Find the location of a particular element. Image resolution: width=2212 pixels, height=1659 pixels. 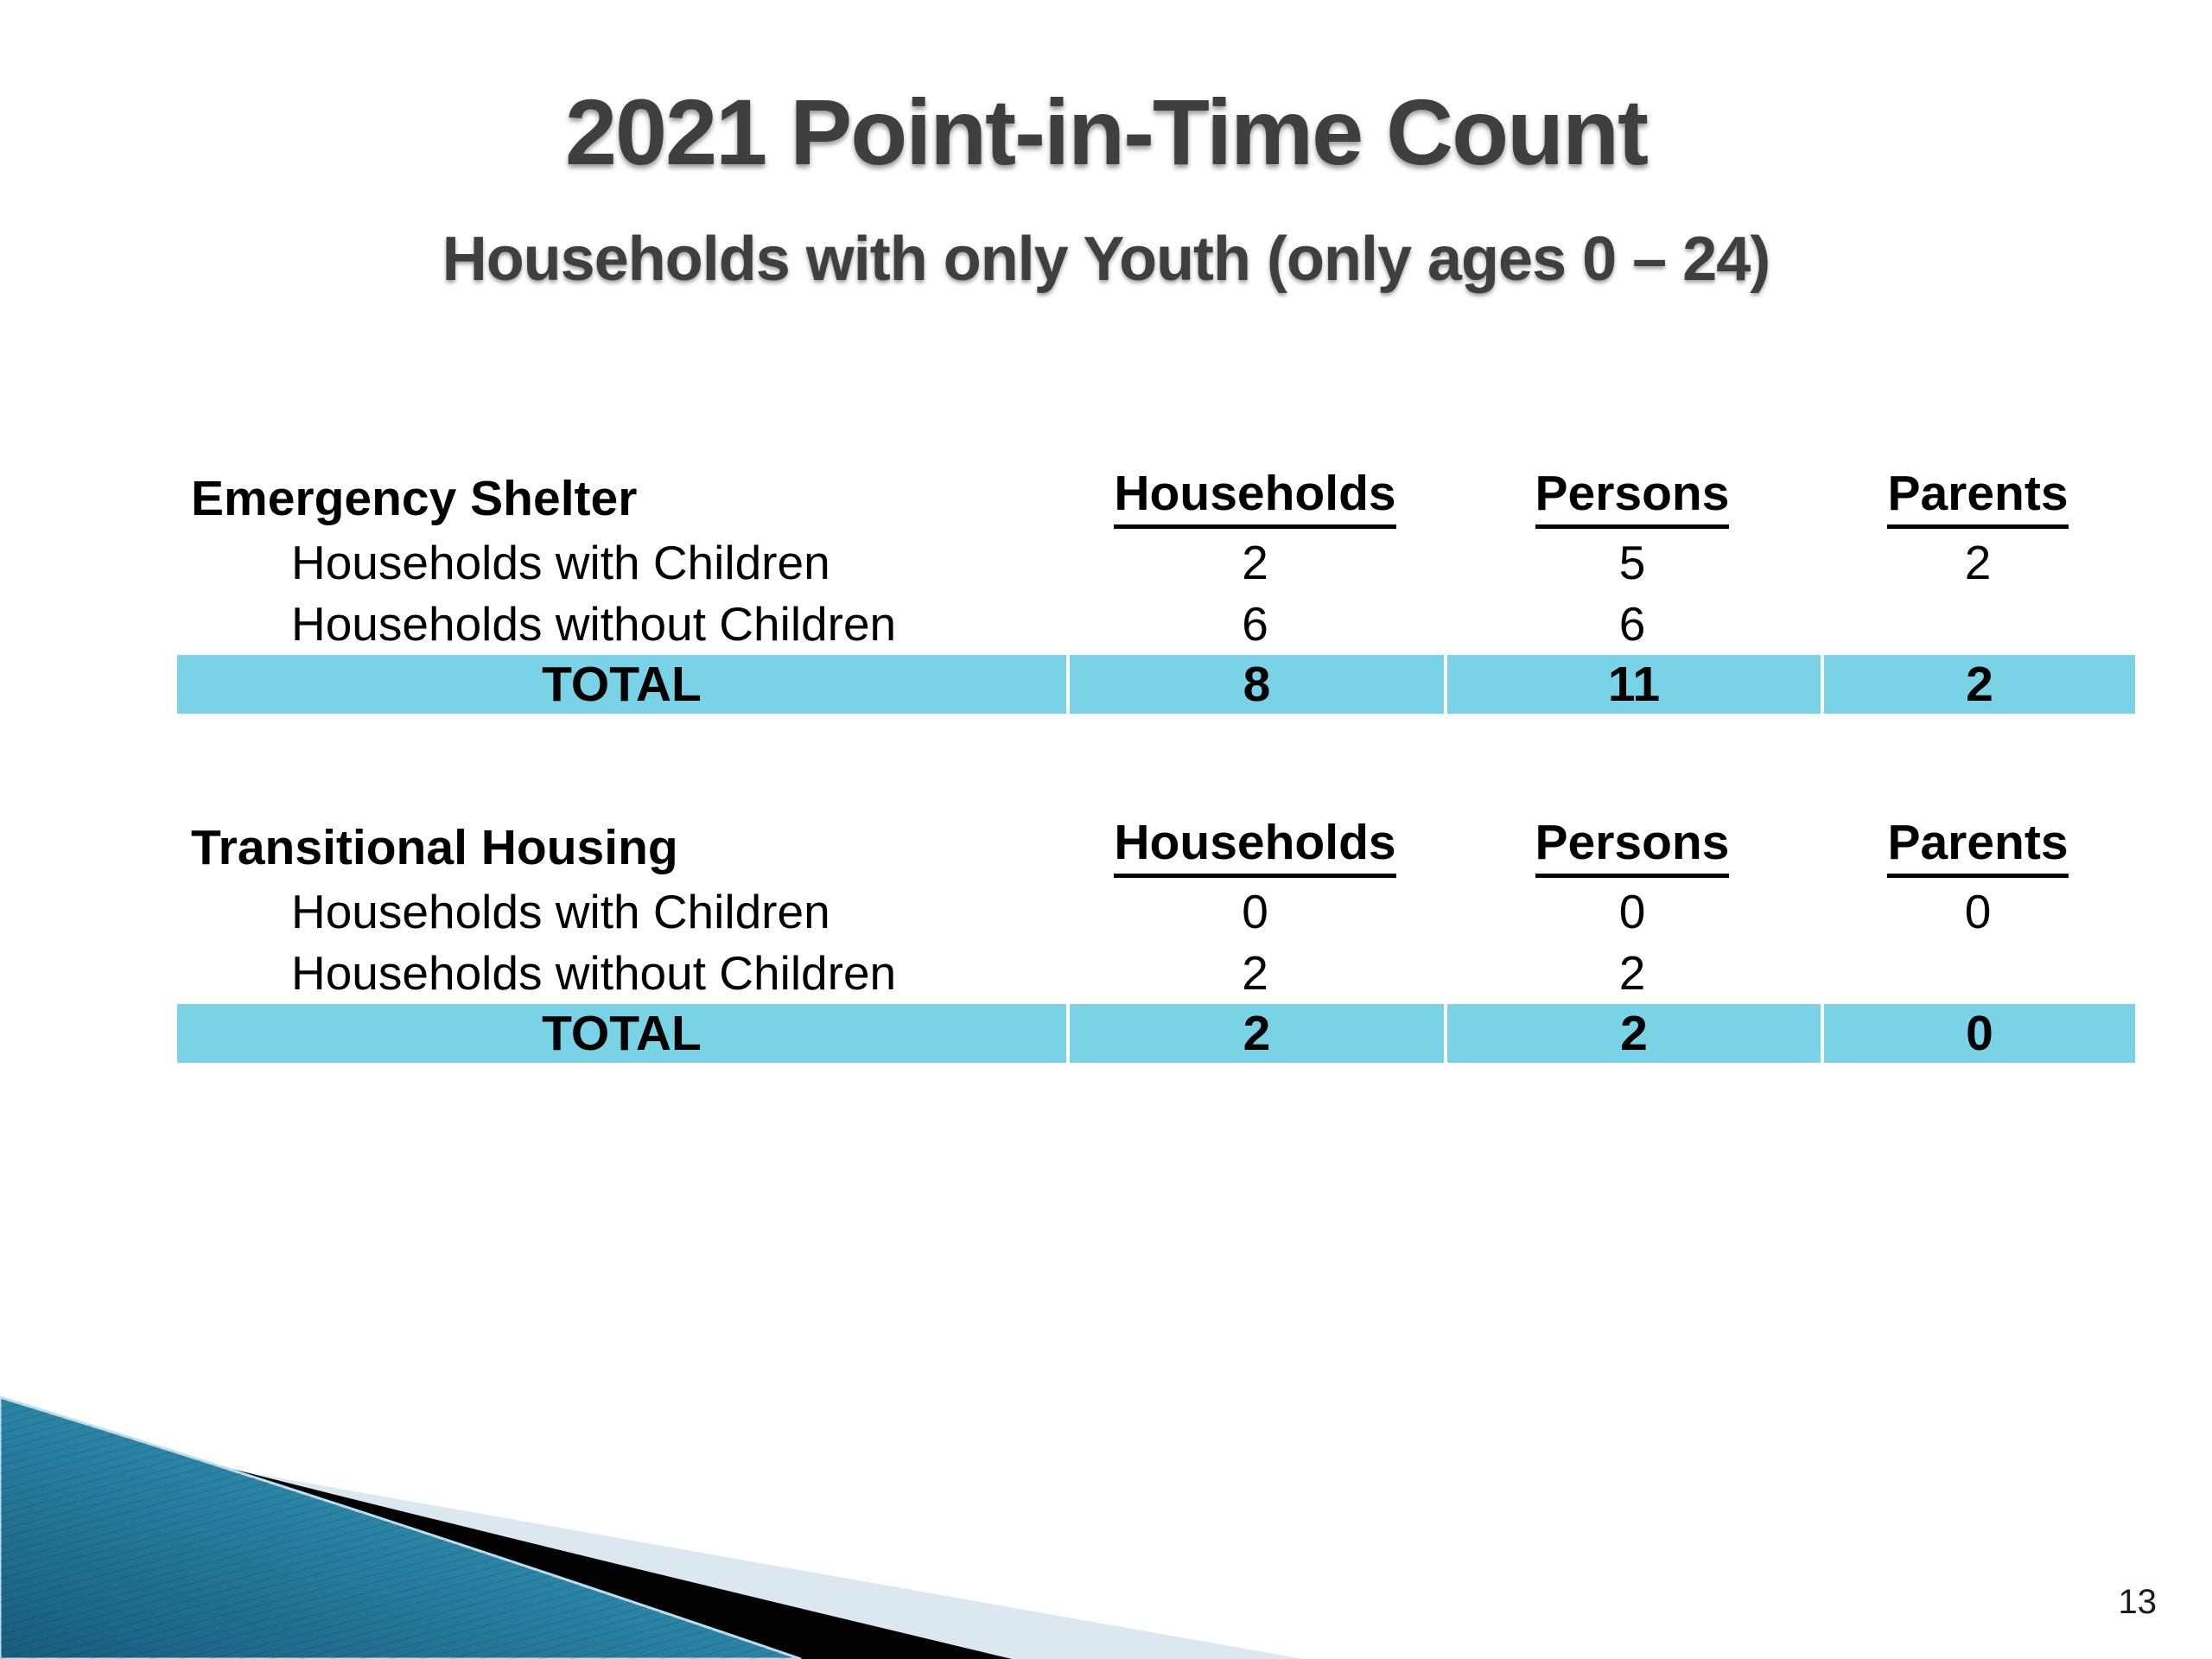

slide-title: 2021 Point-in-Time Count is located at coordinates (1106, 131).